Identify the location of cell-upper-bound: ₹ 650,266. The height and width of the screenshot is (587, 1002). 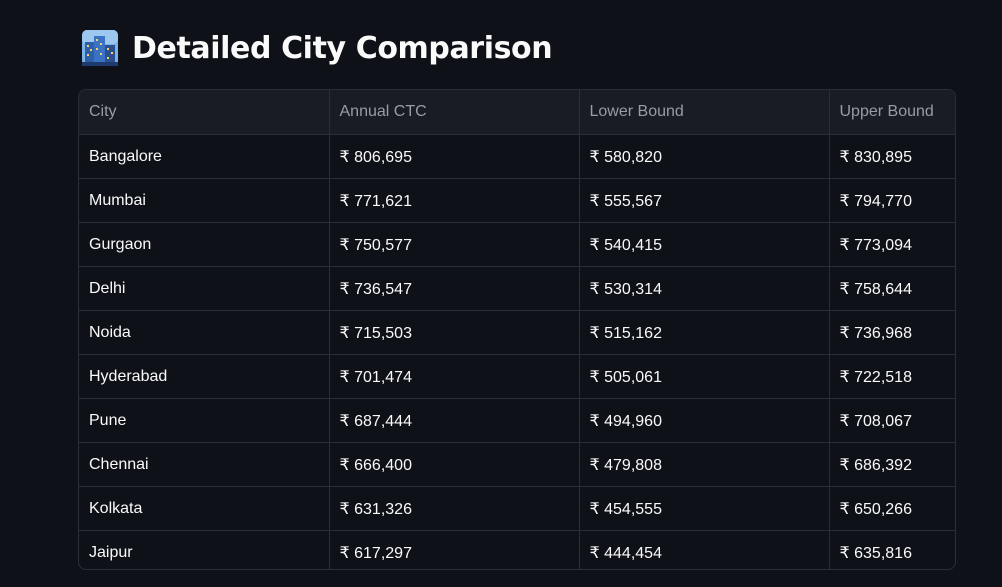
(892, 508).